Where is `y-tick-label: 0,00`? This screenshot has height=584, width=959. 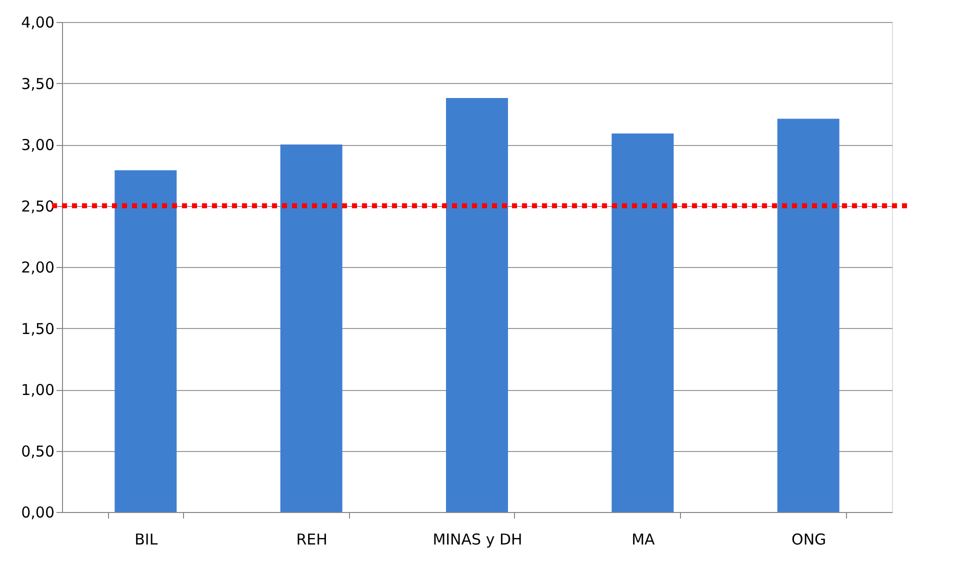
y-tick-label: 0,00 is located at coordinates (37, 513).